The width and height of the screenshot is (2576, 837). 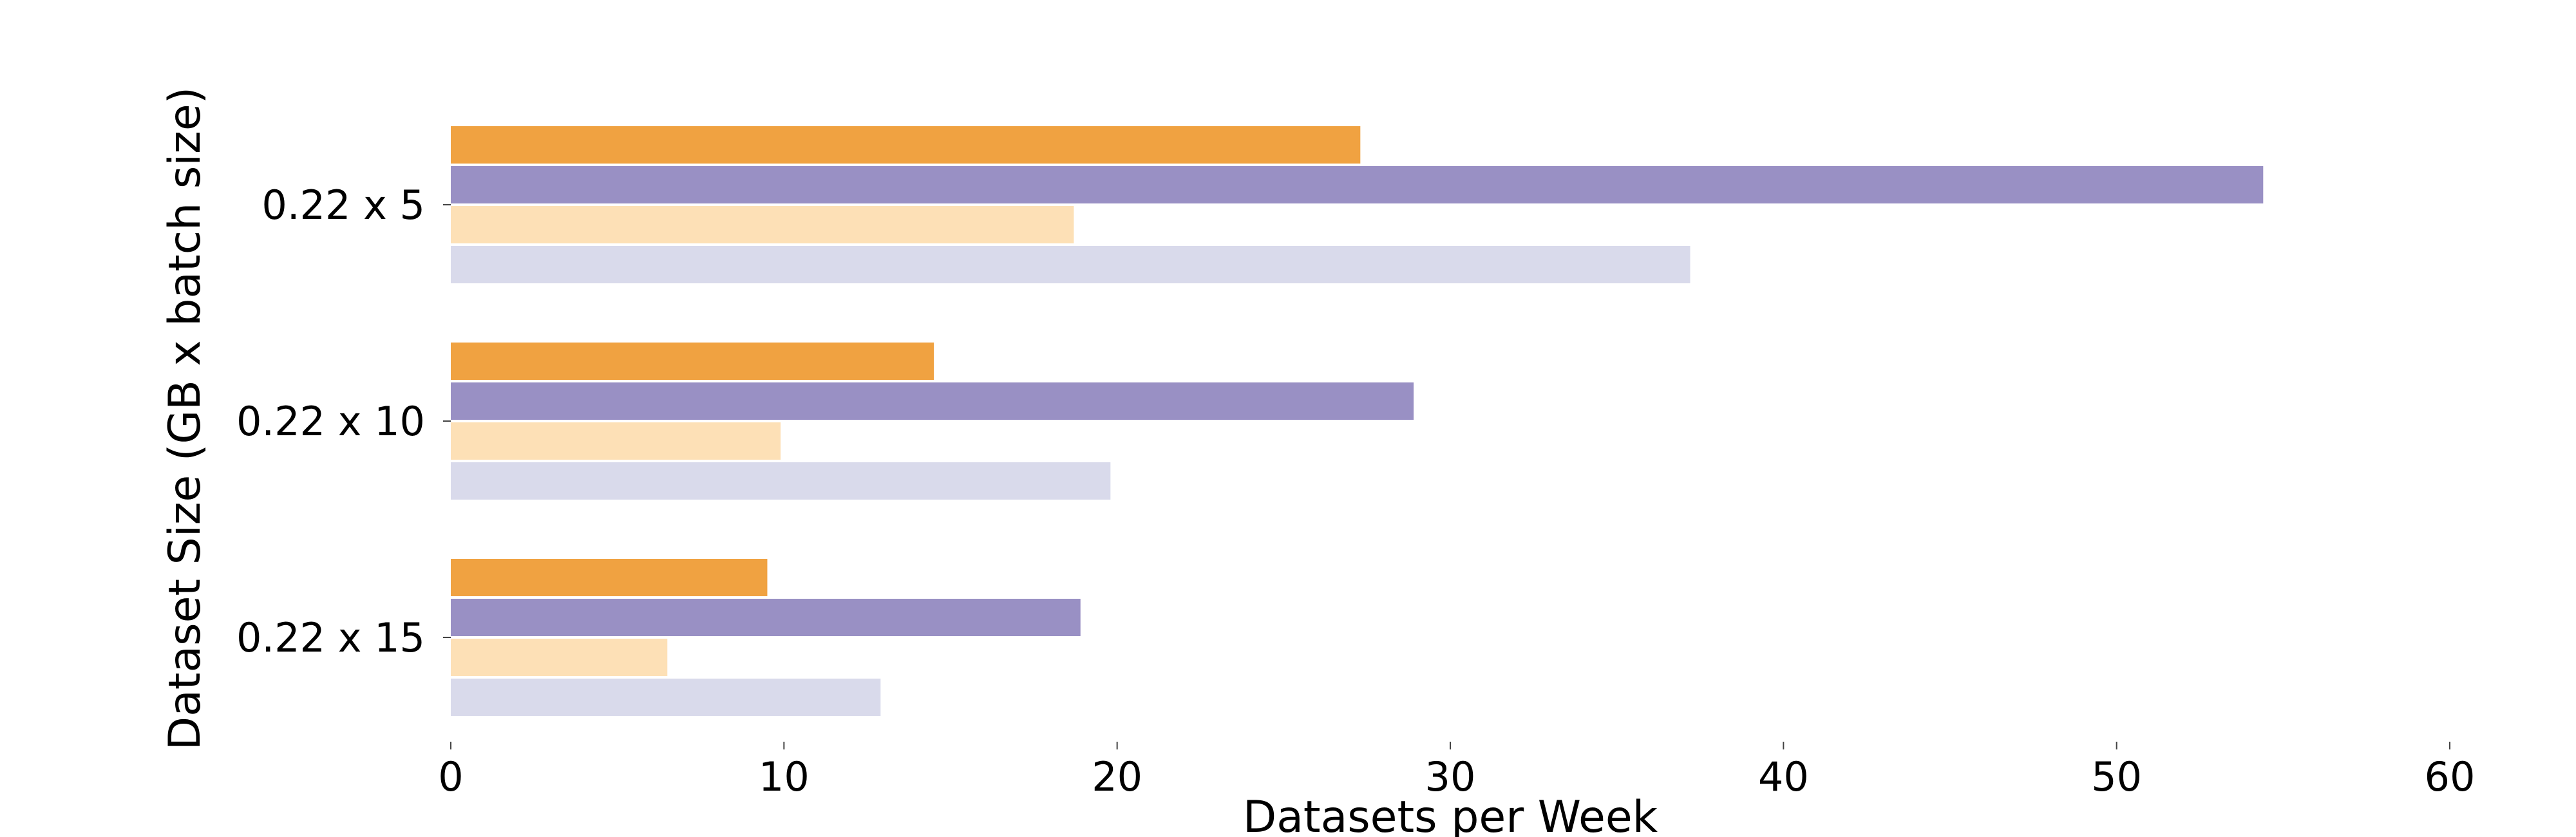 I want to click on y-tick-label: 0.22 x 15, so click(x=331, y=637).